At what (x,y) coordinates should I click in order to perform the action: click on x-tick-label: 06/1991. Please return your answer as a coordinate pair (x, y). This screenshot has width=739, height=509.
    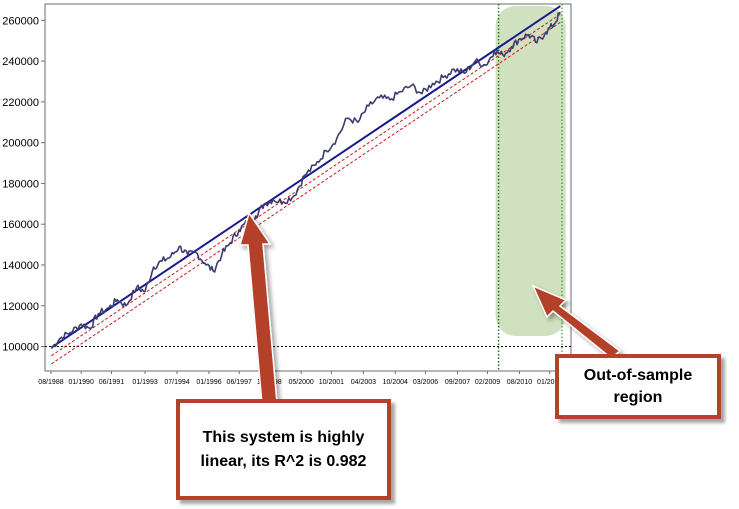
    Looking at the image, I should click on (111, 382).